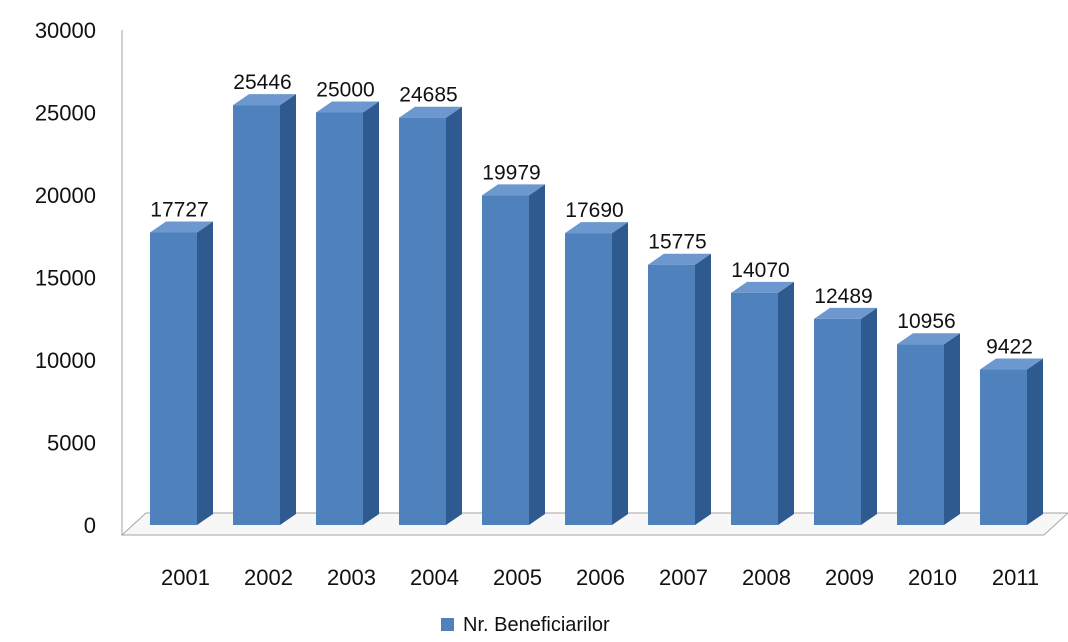  What do you see at coordinates (677, 242) in the screenshot?
I see `data-label: 15775` at bounding box center [677, 242].